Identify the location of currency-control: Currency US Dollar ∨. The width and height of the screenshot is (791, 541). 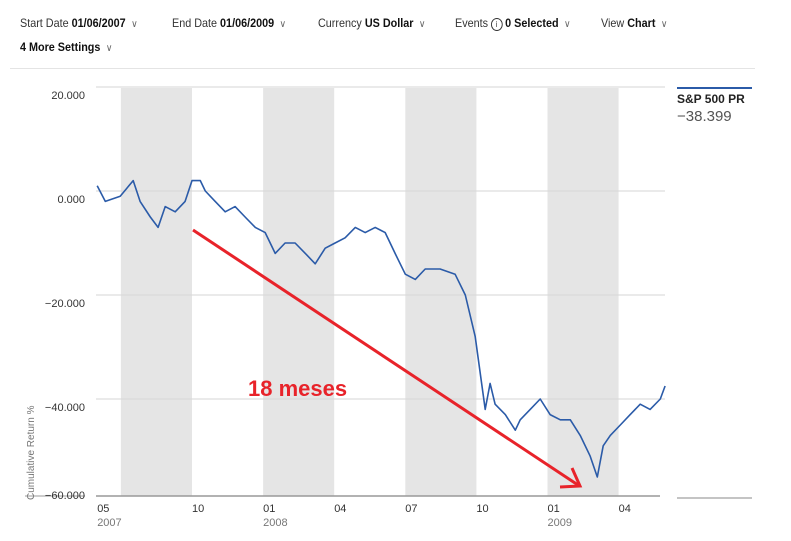
(371, 23).